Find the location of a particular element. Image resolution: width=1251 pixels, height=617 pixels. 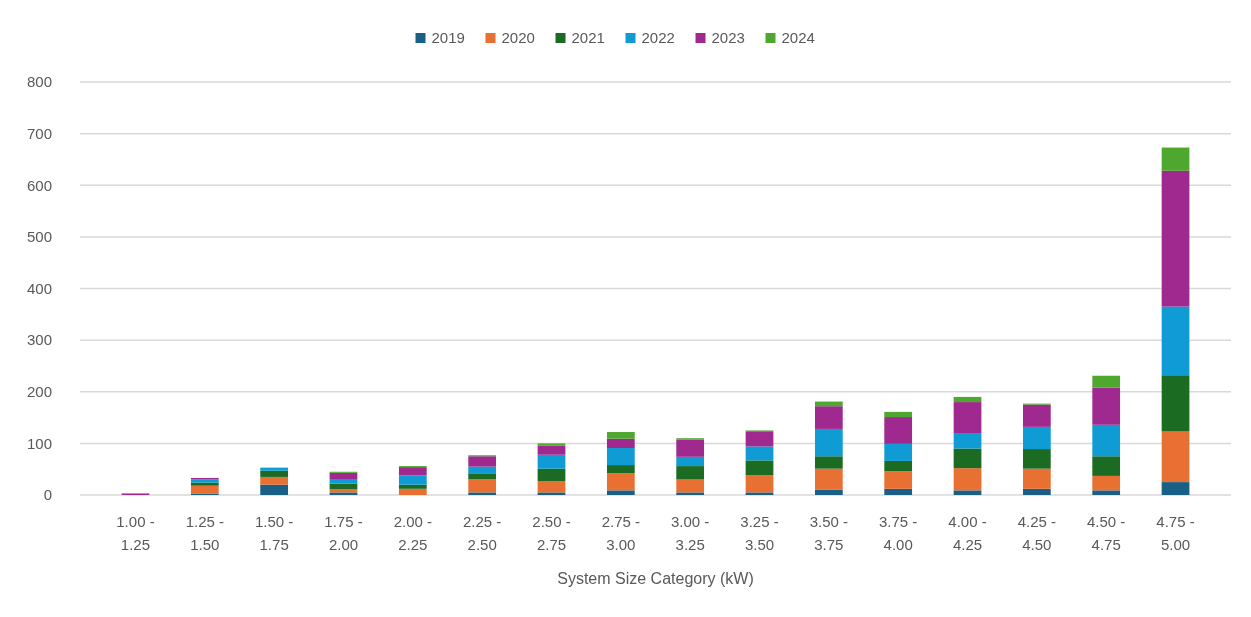

x-tick-label: 3.50 - 3.75 is located at coordinates (829, 533).